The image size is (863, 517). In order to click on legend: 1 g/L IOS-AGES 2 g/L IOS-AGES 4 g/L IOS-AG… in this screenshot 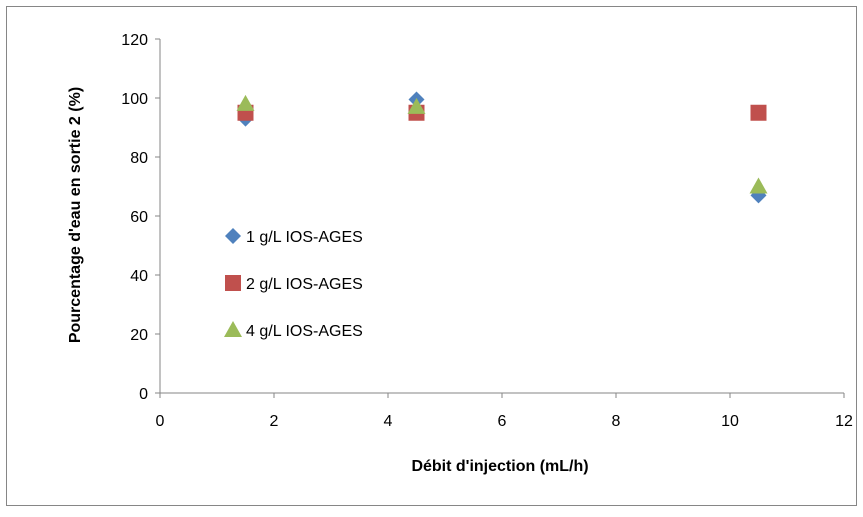, I will do `click(293, 284)`.